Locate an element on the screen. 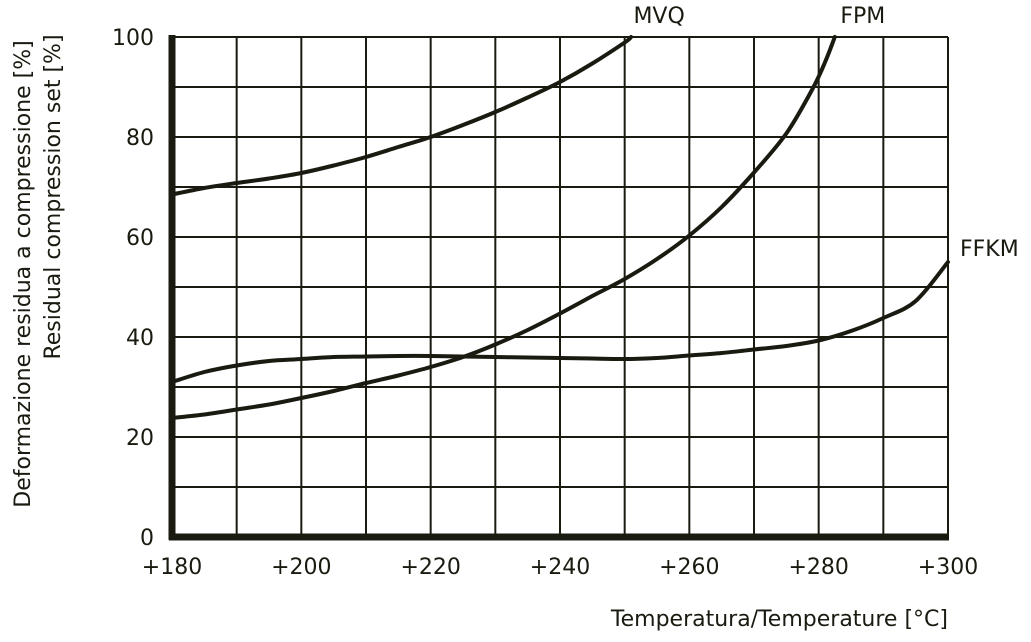  x-tick-labels: +180 +200 +220 +240 +260 +280 +300 is located at coordinates (560, 567).